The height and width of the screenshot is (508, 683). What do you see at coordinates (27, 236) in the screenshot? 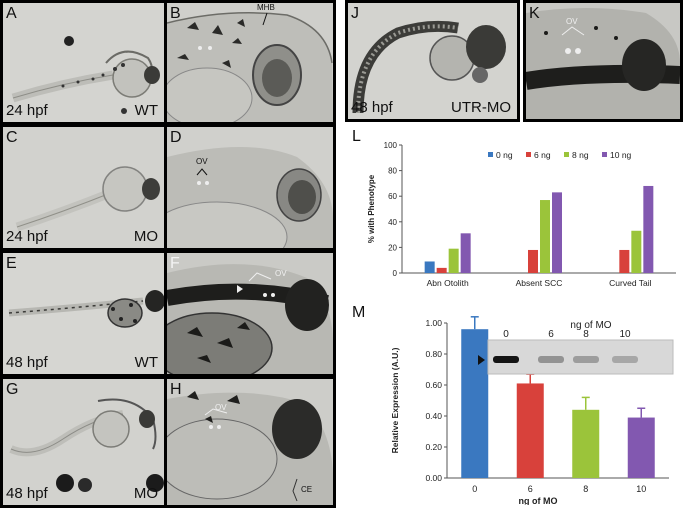
I see `stage-label-c: 24 hpf` at bounding box center [27, 236].